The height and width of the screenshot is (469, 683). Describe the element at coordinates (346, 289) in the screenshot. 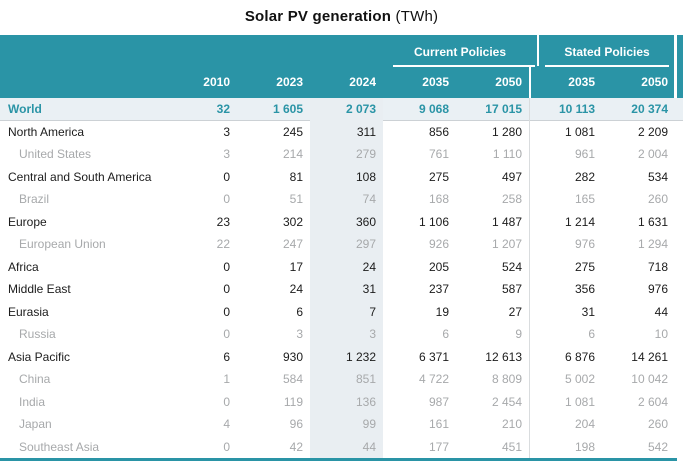

I see `value-2024: 31` at that location.